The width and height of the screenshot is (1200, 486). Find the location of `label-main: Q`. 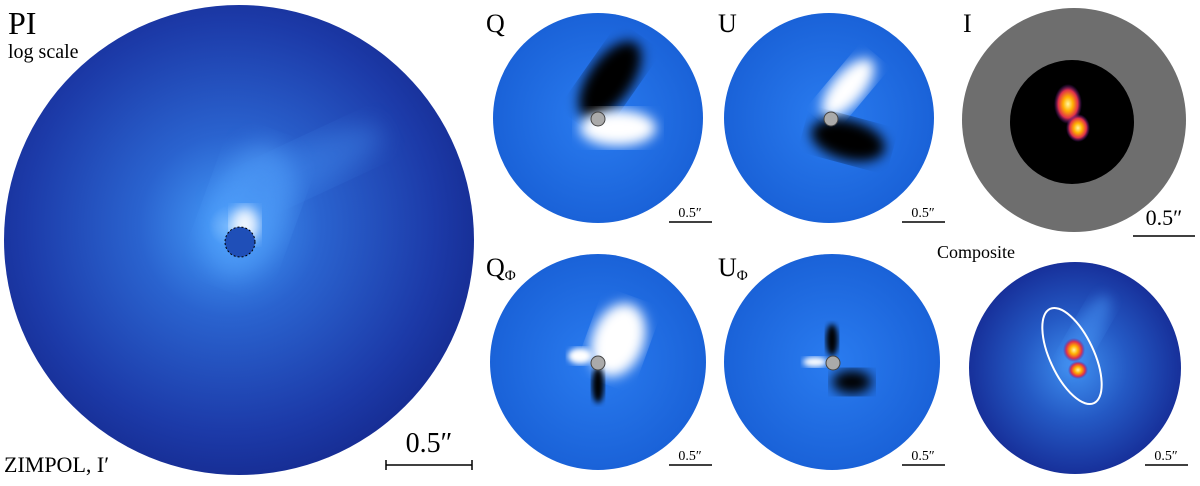

label-main: Q is located at coordinates (495, 267).